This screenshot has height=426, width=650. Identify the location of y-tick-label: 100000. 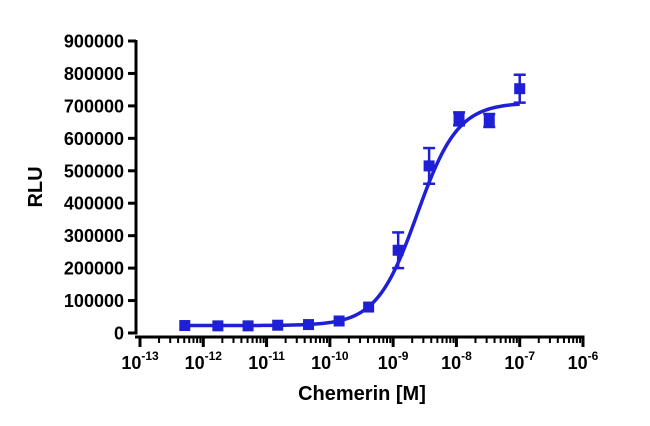
(94, 301).